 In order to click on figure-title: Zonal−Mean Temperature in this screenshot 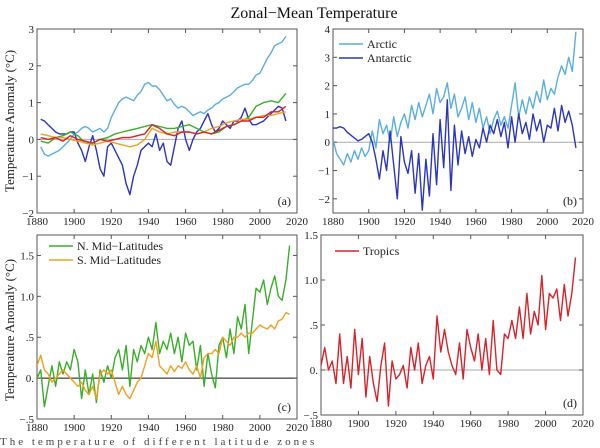, I will do `click(313, 13)`.